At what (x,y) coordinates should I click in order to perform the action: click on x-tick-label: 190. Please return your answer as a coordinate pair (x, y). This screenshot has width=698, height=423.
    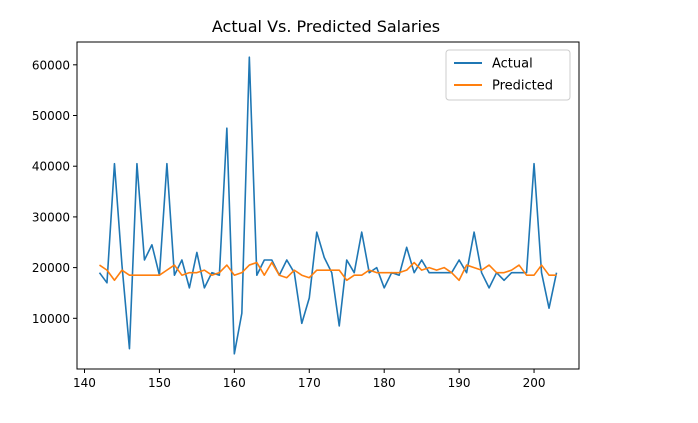
    Looking at the image, I should click on (459, 383).